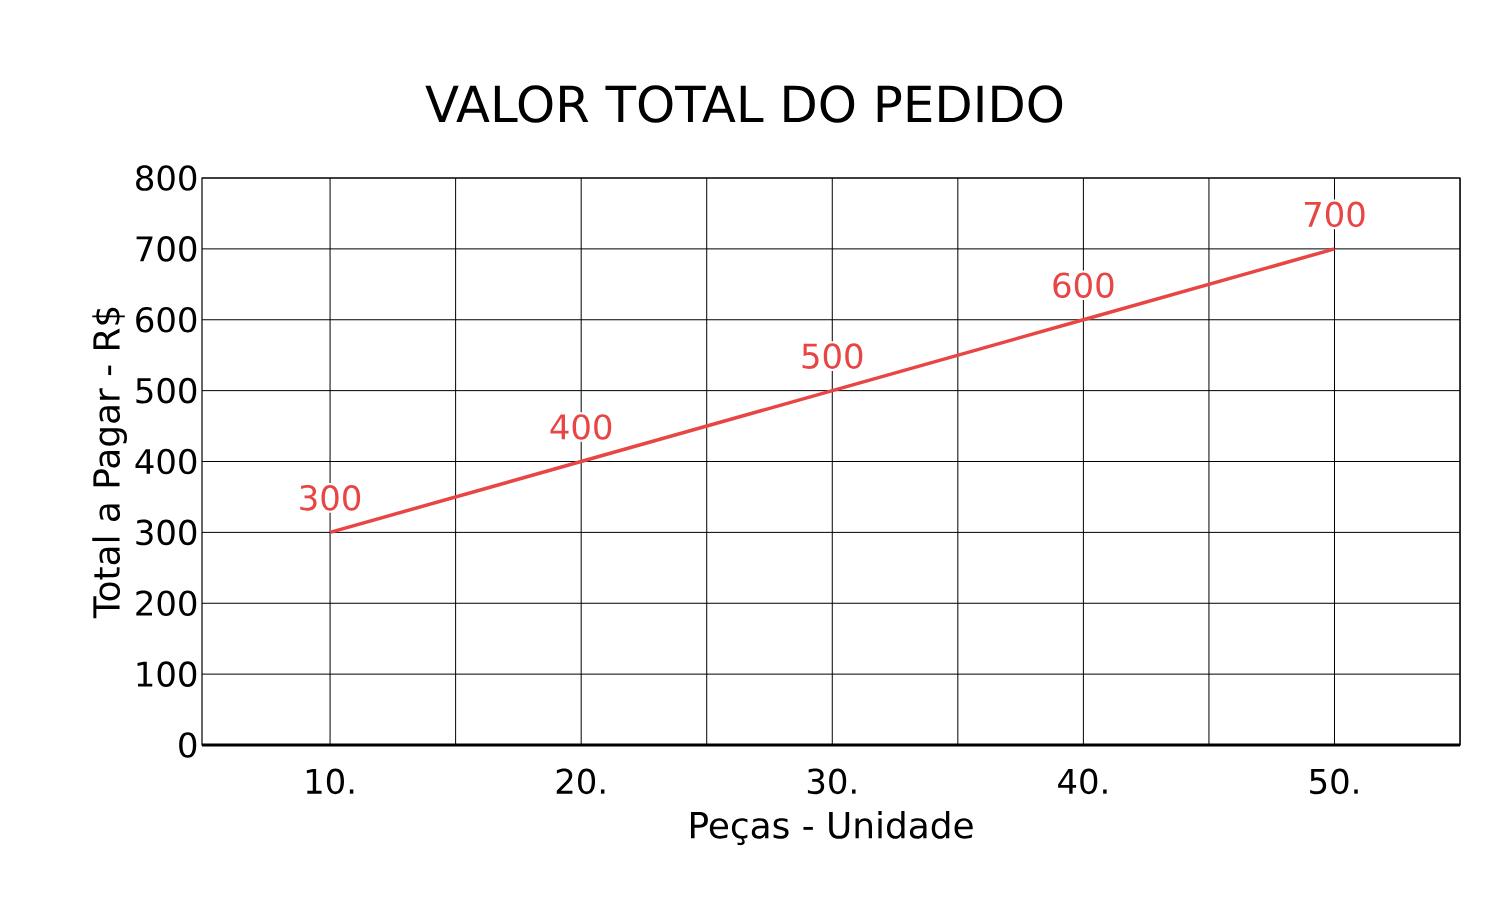 This screenshot has width=1506, height=909. What do you see at coordinates (166, 461) in the screenshot?
I see `y-tick-label: 400` at bounding box center [166, 461].